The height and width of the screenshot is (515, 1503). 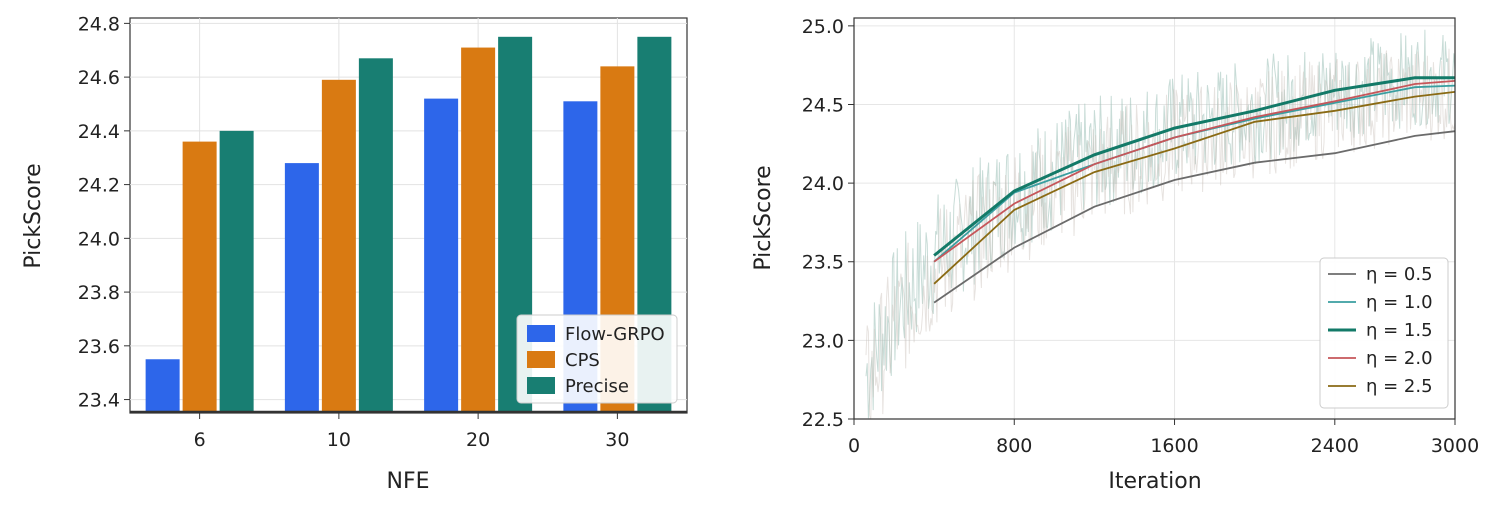 I want to click on bar-x-tick-label: 20, so click(x=478, y=440).